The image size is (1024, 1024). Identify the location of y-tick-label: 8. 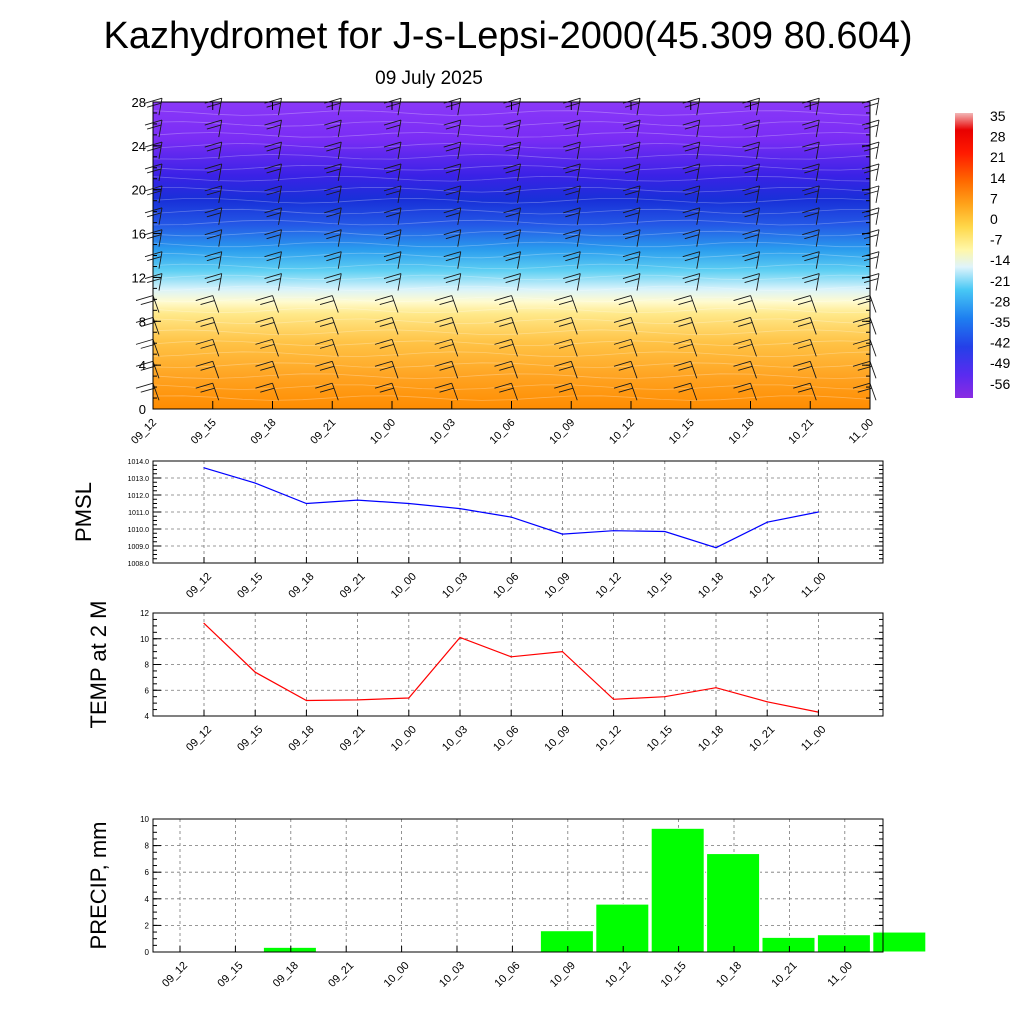
(147, 846).